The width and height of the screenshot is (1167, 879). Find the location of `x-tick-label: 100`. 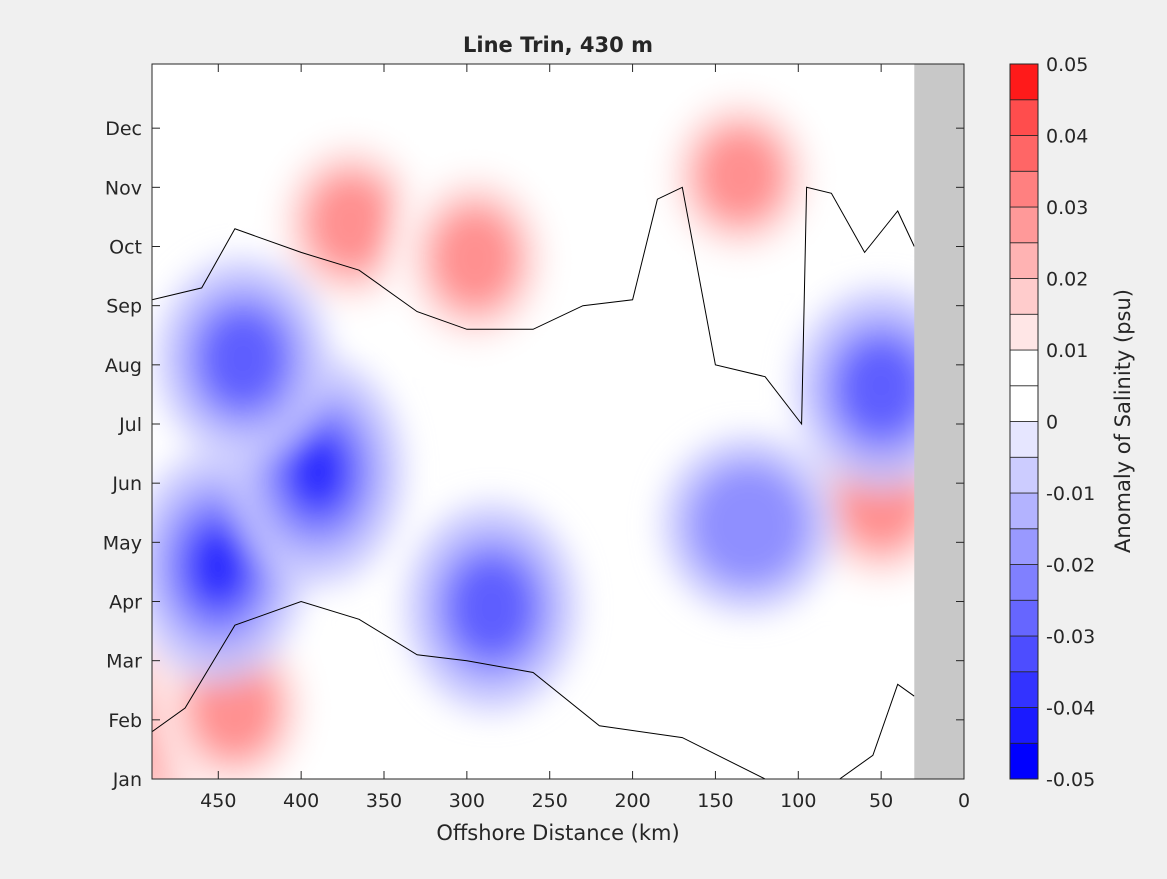

x-tick-label: 100 is located at coordinates (798, 801).